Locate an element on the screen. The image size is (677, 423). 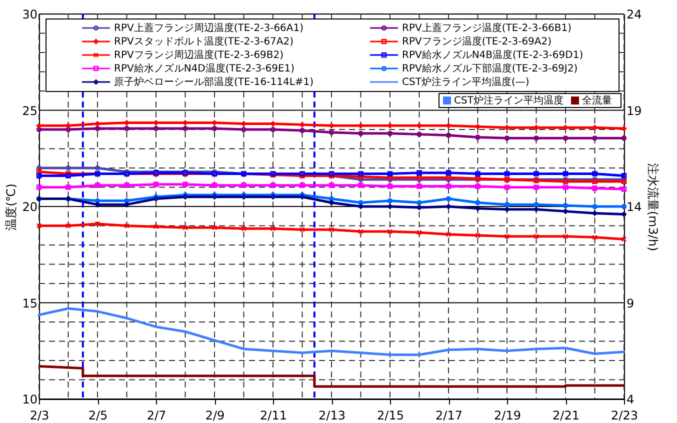
legend-label: RPV給水ノズルN4B温度(TE-2-3-69D1) is located at coordinates (493, 55).